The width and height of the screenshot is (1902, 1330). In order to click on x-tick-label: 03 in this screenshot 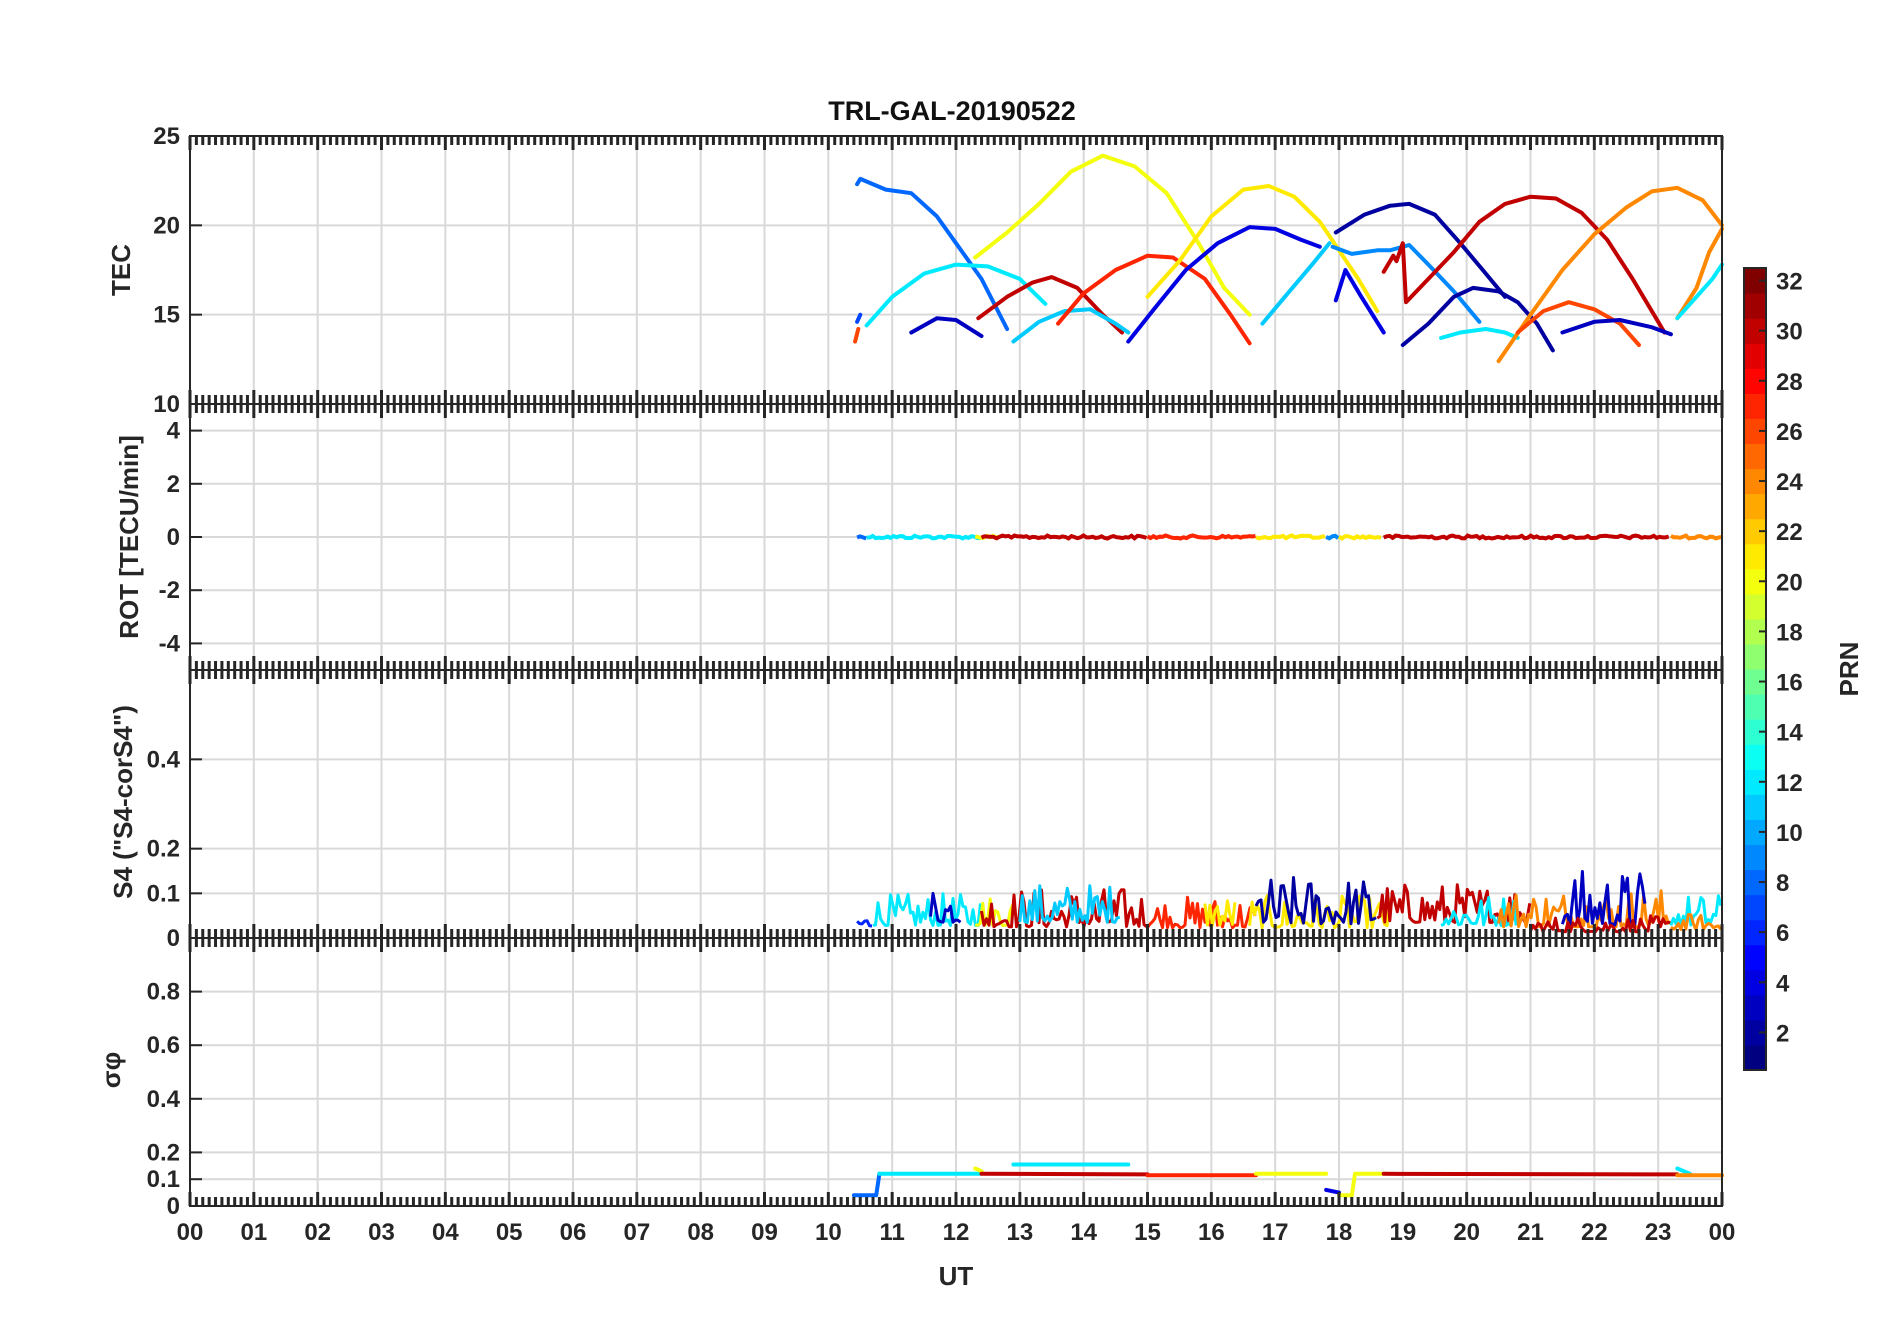, I will do `click(381, 1232)`.